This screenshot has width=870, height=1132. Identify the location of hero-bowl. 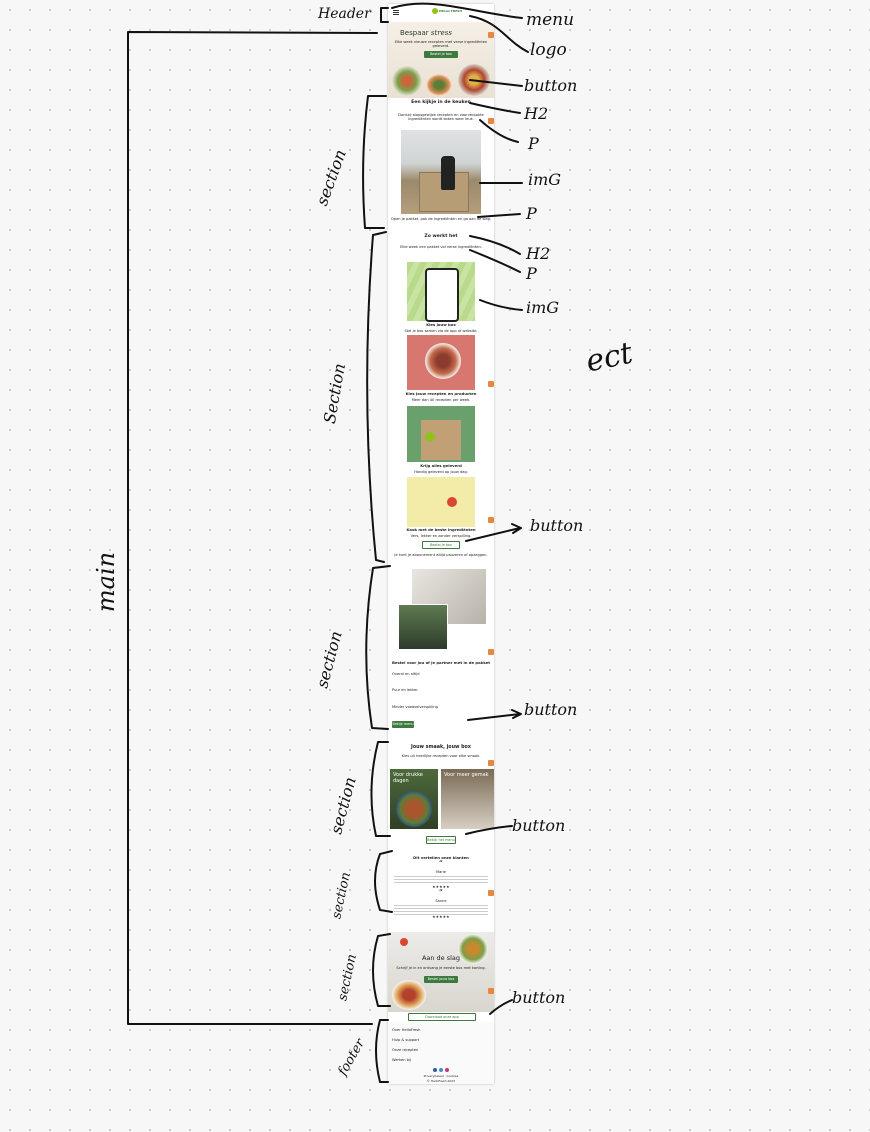
(439, 85).